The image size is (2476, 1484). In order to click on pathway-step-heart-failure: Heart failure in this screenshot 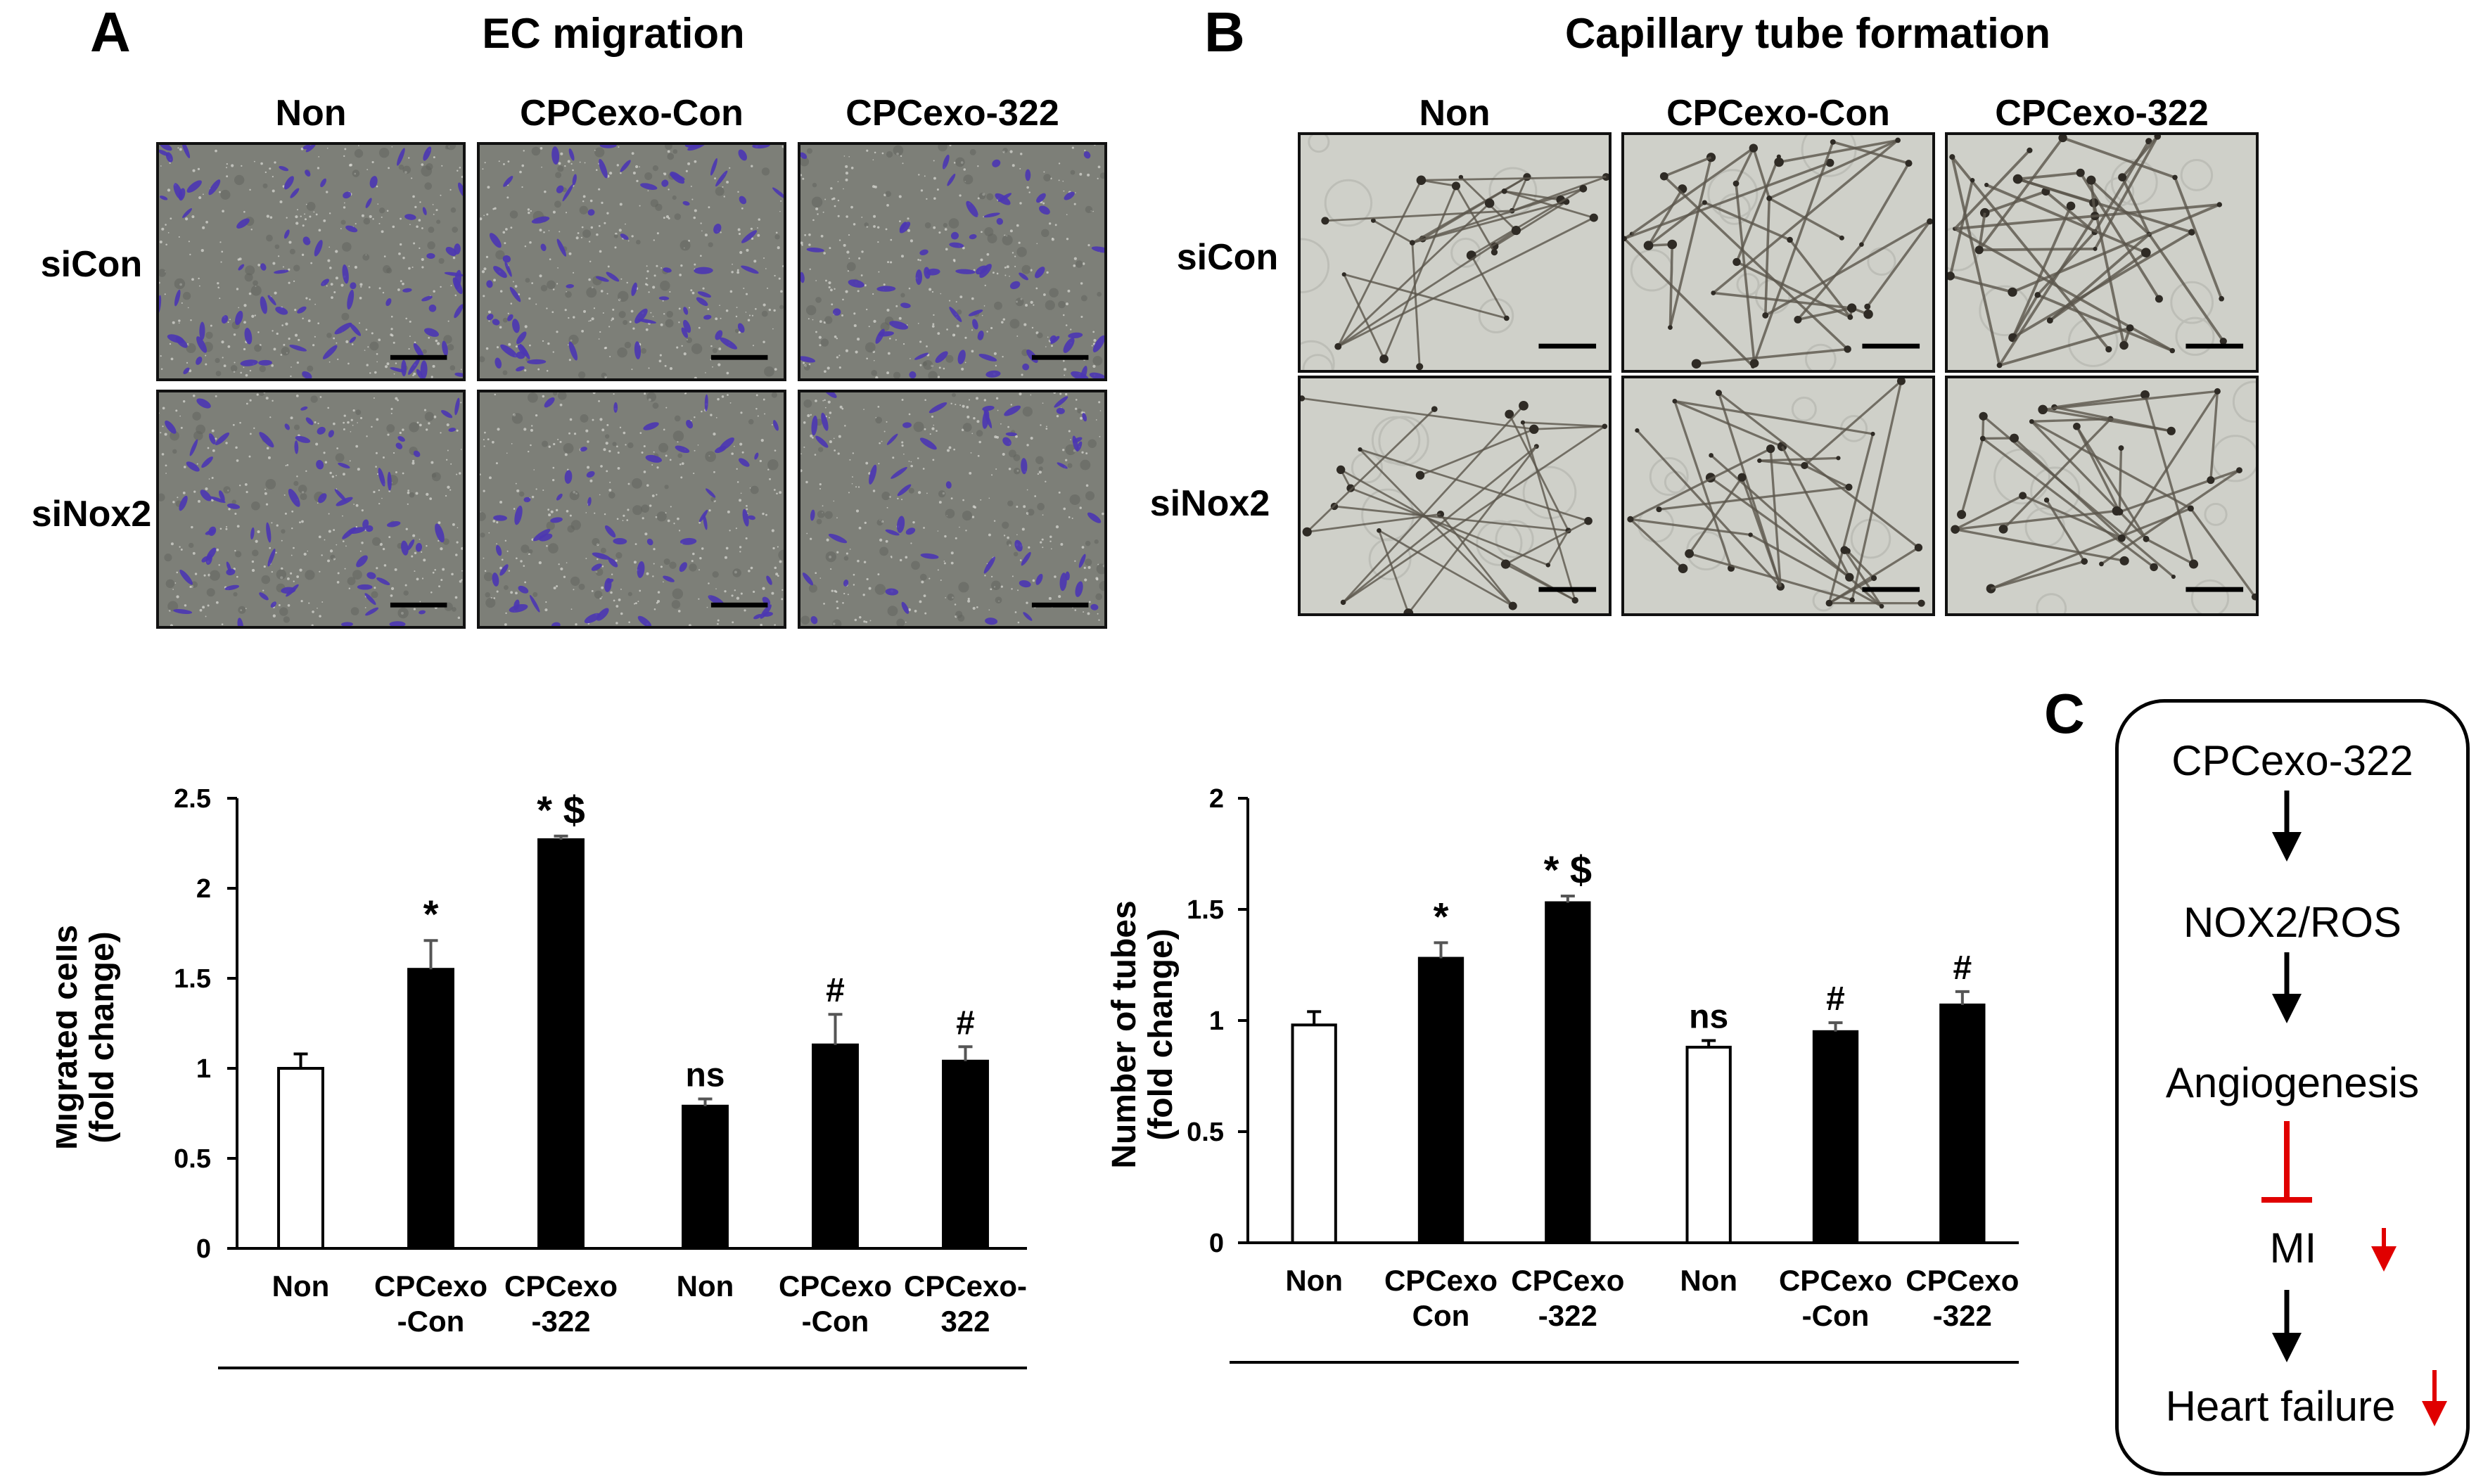, I will do `click(2280, 1407)`.